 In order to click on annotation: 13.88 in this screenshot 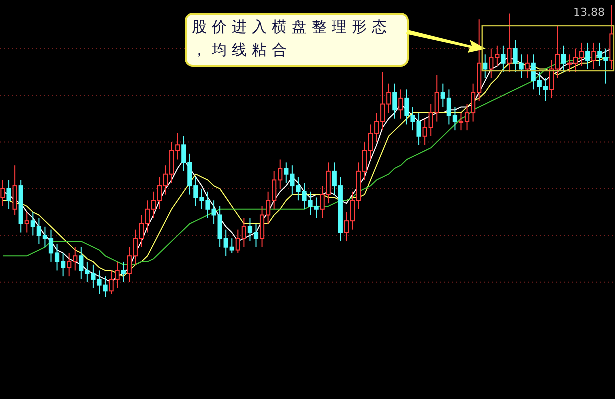, I will do `click(589, 12)`.